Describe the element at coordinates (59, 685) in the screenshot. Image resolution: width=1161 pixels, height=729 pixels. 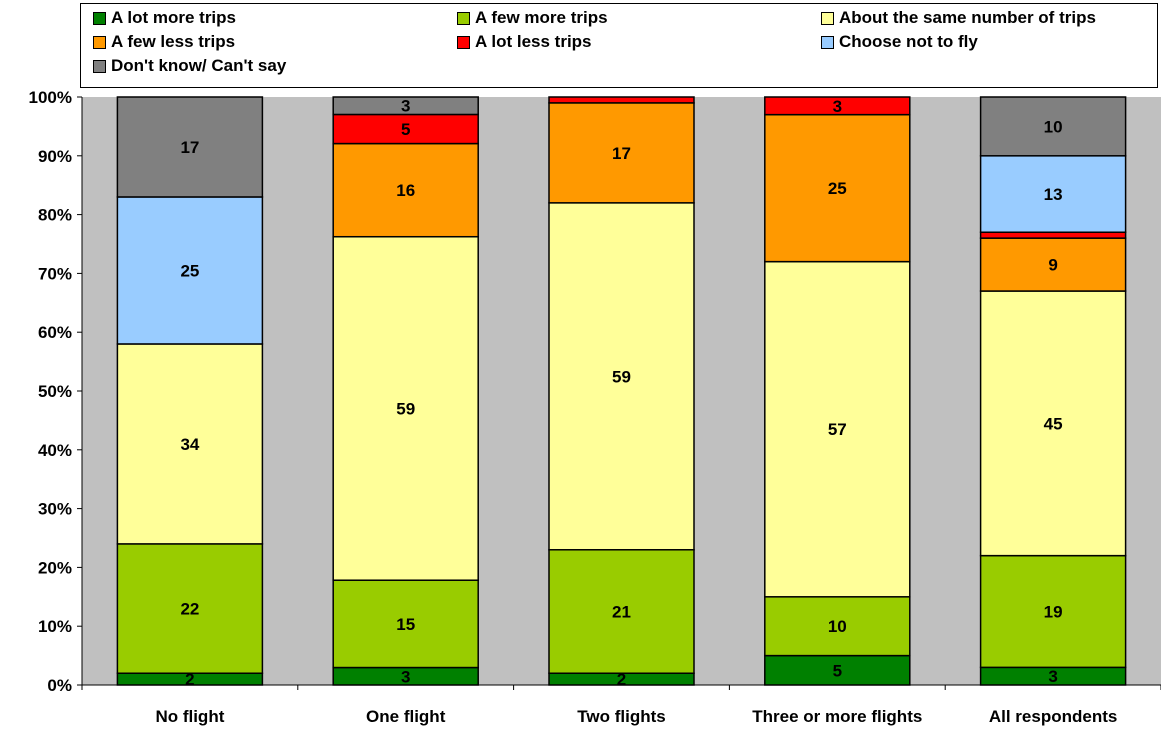
I see `y-tick-label: 0%` at that location.